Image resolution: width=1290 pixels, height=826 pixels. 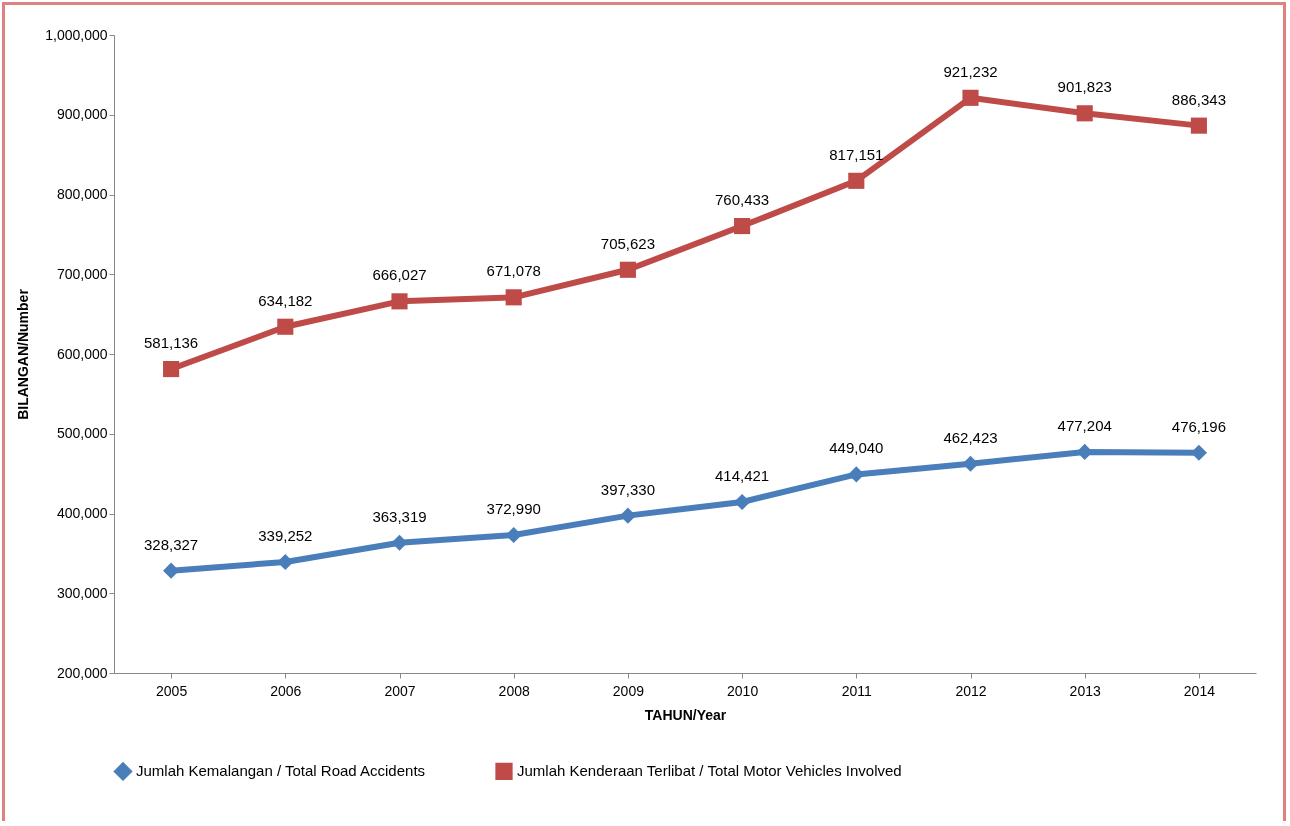 What do you see at coordinates (513, 271) in the screenshot?
I see `data-label: 671,078` at bounding box center [513, 271].